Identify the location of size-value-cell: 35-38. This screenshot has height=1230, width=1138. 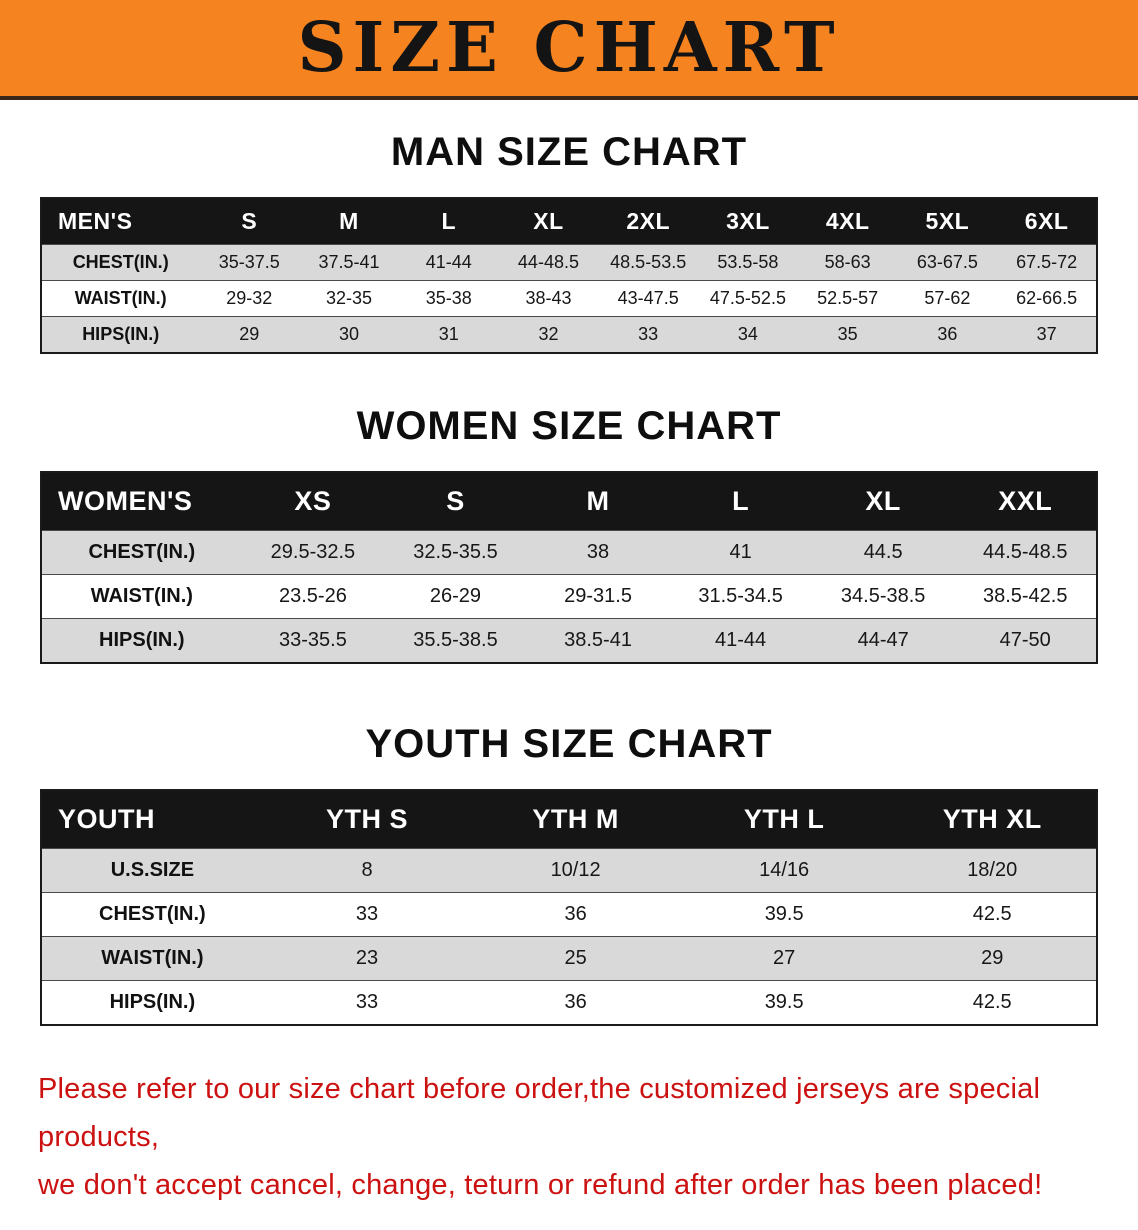
(448, 298).